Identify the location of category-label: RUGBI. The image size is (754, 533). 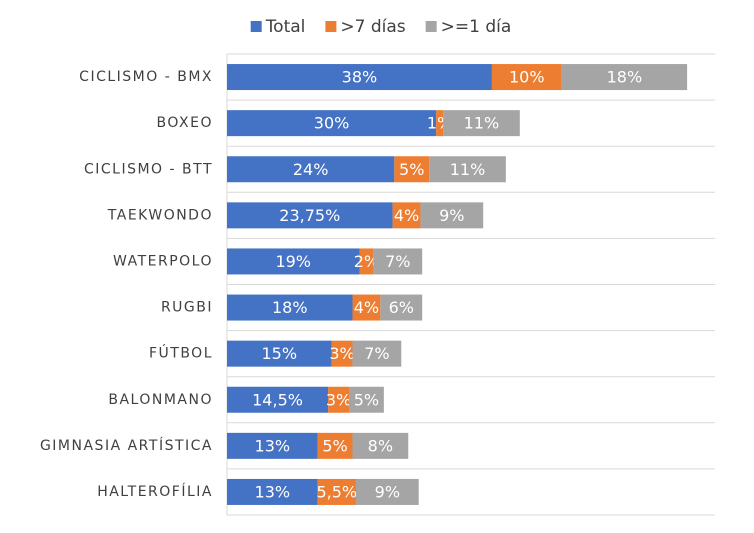
(187, 308).